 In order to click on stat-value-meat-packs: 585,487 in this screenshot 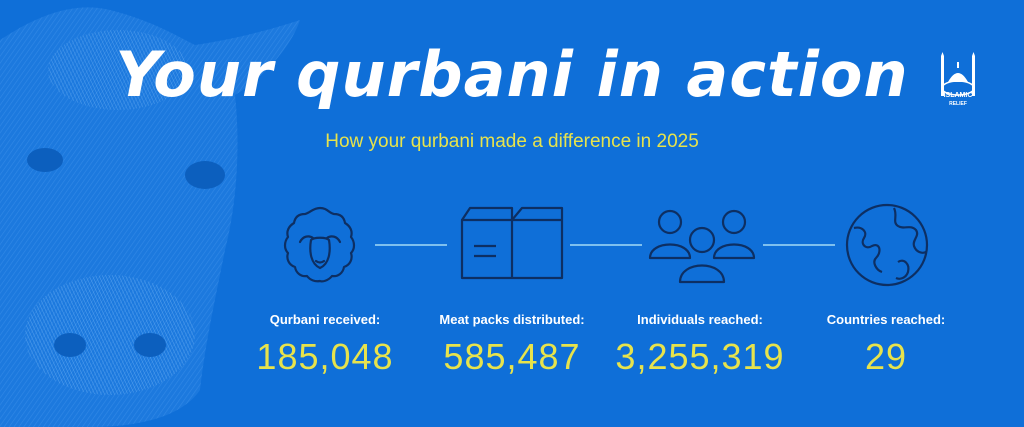, I will do `click(512, 356)`.